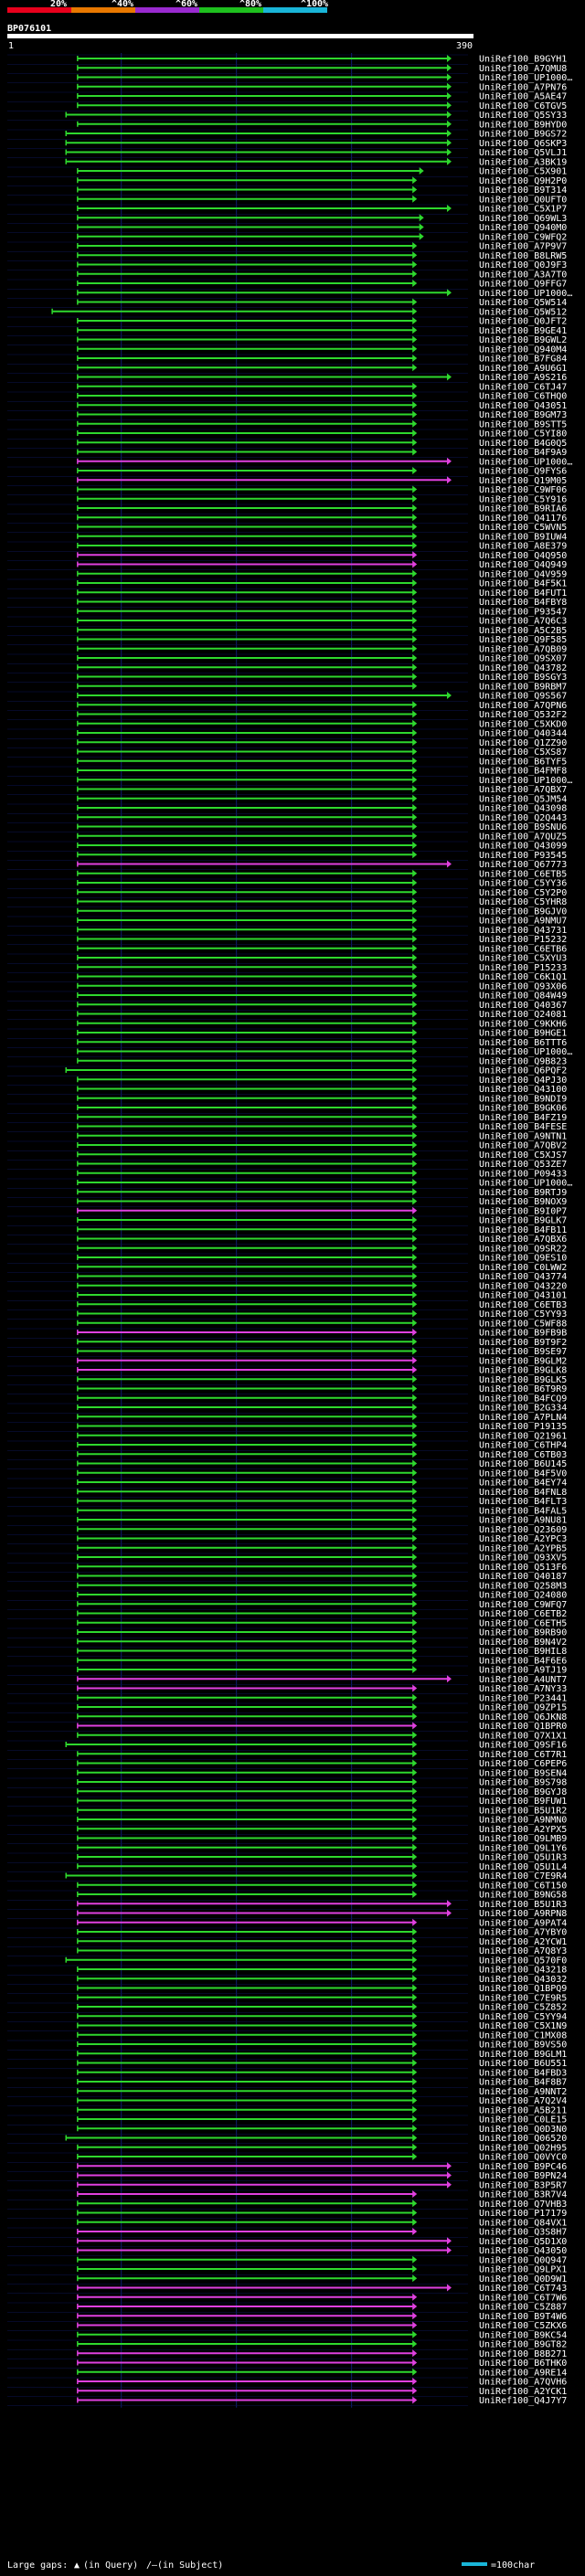  What do you see at coordinates (523, 2158) in the screenshot?
I see `hit-label: UniRef100_Q0VYC0` at bounding box center [523, 2158].